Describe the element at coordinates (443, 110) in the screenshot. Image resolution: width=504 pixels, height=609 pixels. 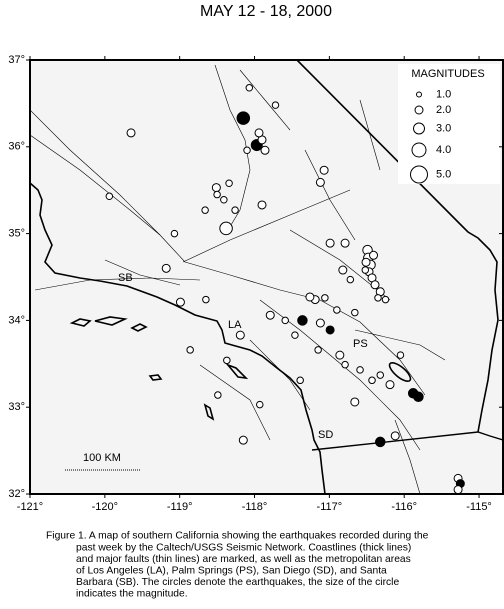
I see `legend-label: 2.0` at that location.